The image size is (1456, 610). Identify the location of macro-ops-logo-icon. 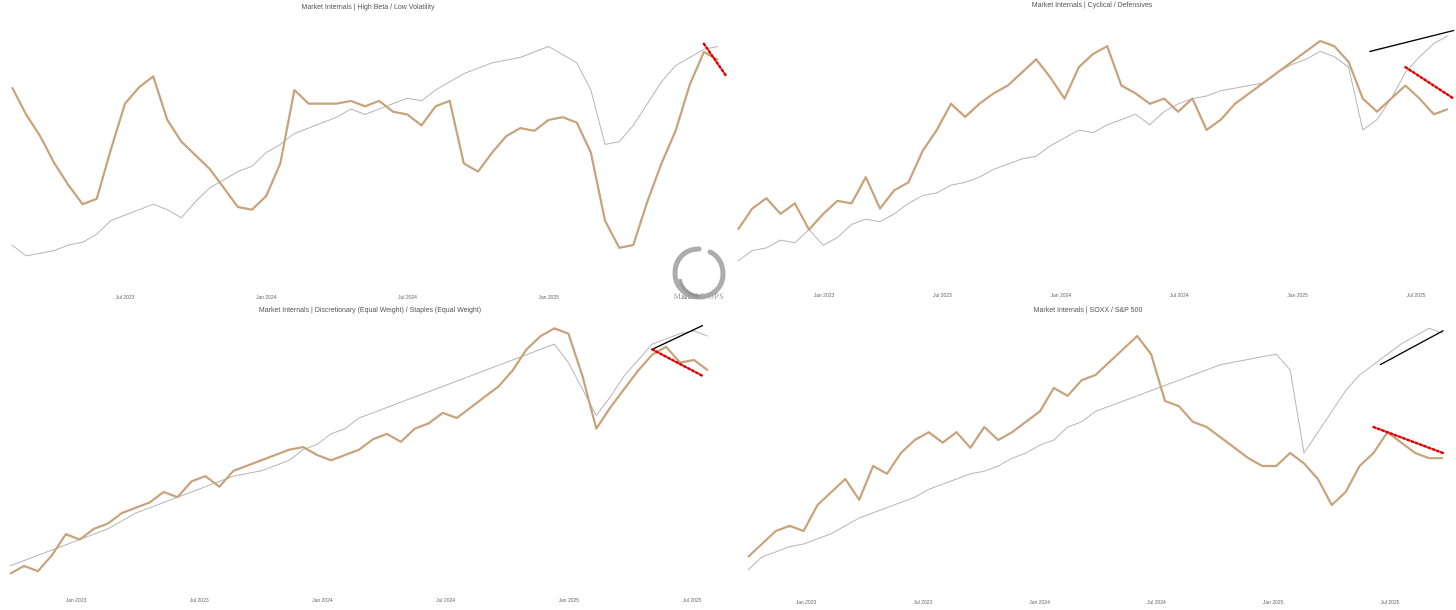
(699, 273).